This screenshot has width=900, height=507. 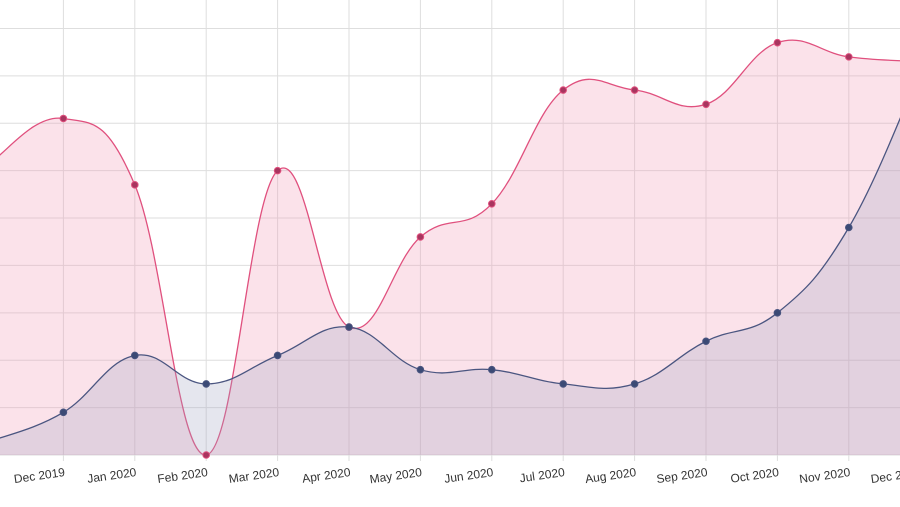 What do you see at coordinates (824, 475) in the screenshot?
I see `x-tick-label: Nov 2020` at bounding box center [824, 475].